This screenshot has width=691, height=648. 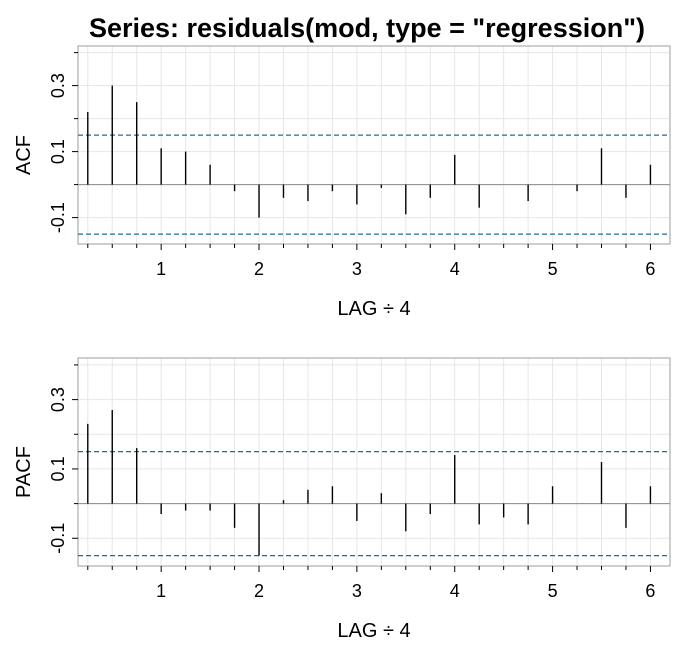 I want to click on acf-x-tick-label: 4, so click(x=455, y=269).